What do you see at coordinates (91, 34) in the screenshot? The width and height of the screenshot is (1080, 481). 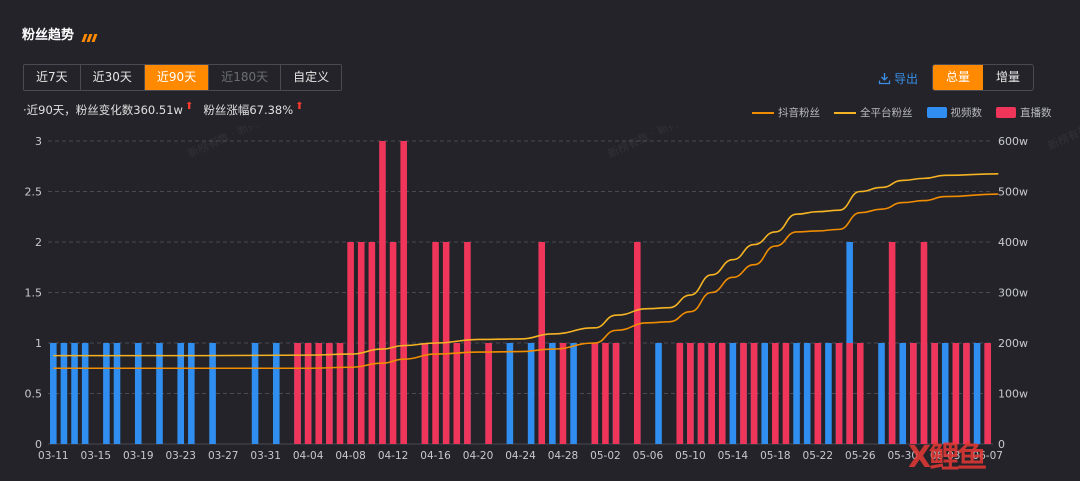 I see `title-decoration-icon` at bounding box center [91, 34].